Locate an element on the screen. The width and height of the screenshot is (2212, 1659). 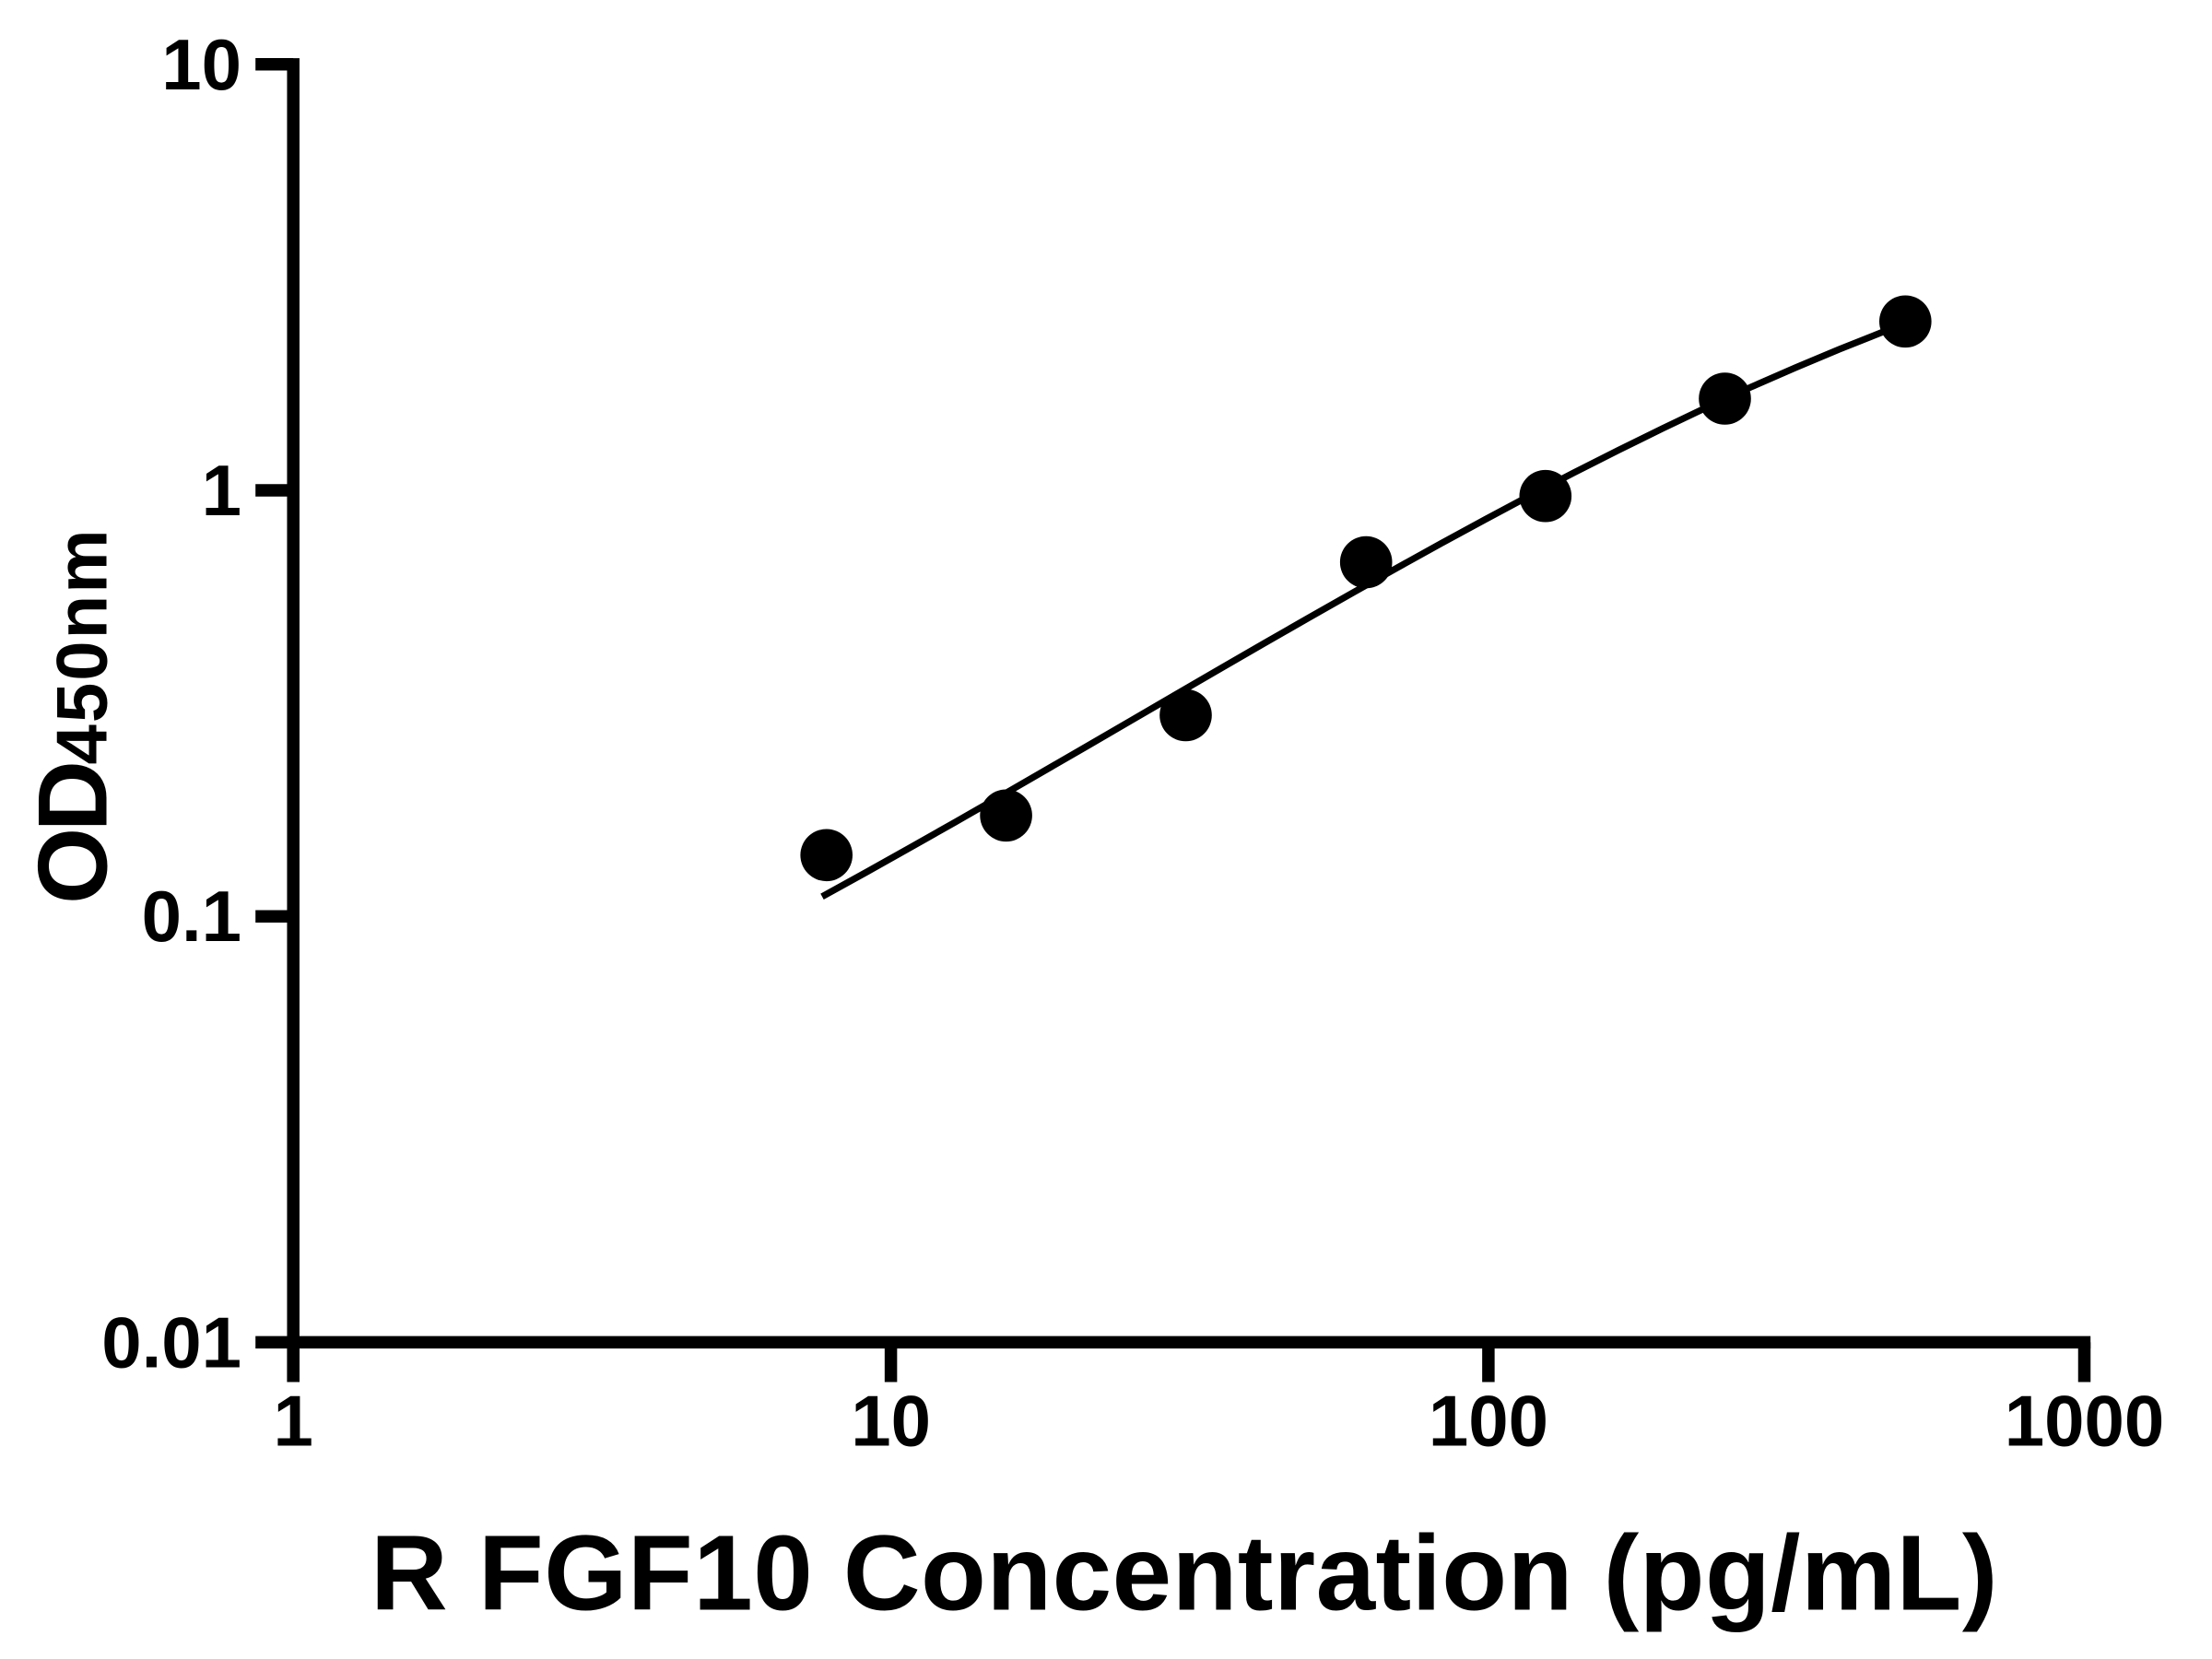
svg-text: R FGF10 Concentration (pg/mL) is located at coordinates (1184, 1573).